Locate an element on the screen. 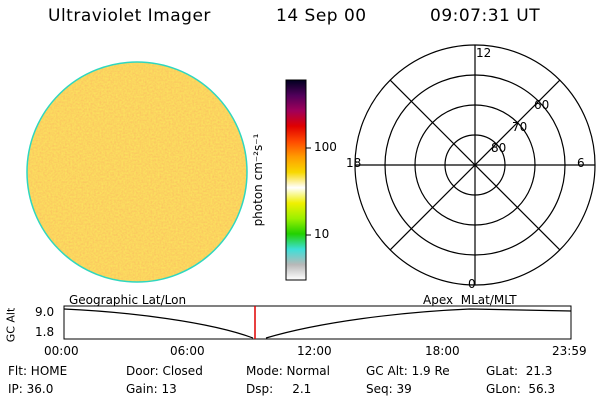 This screenshot has width=600, height=400. info-ip: IP: 36.0 is located at coordinates (31, 389).